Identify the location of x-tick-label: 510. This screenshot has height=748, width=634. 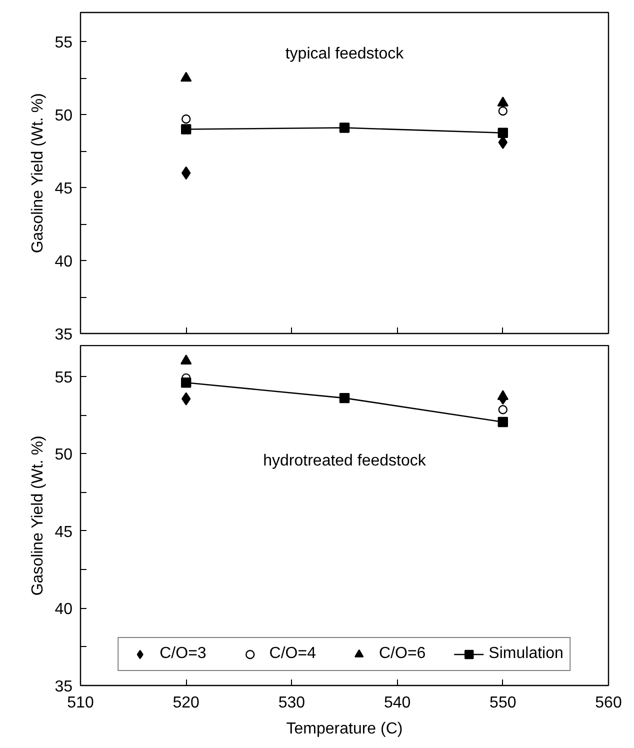
(80, 703).